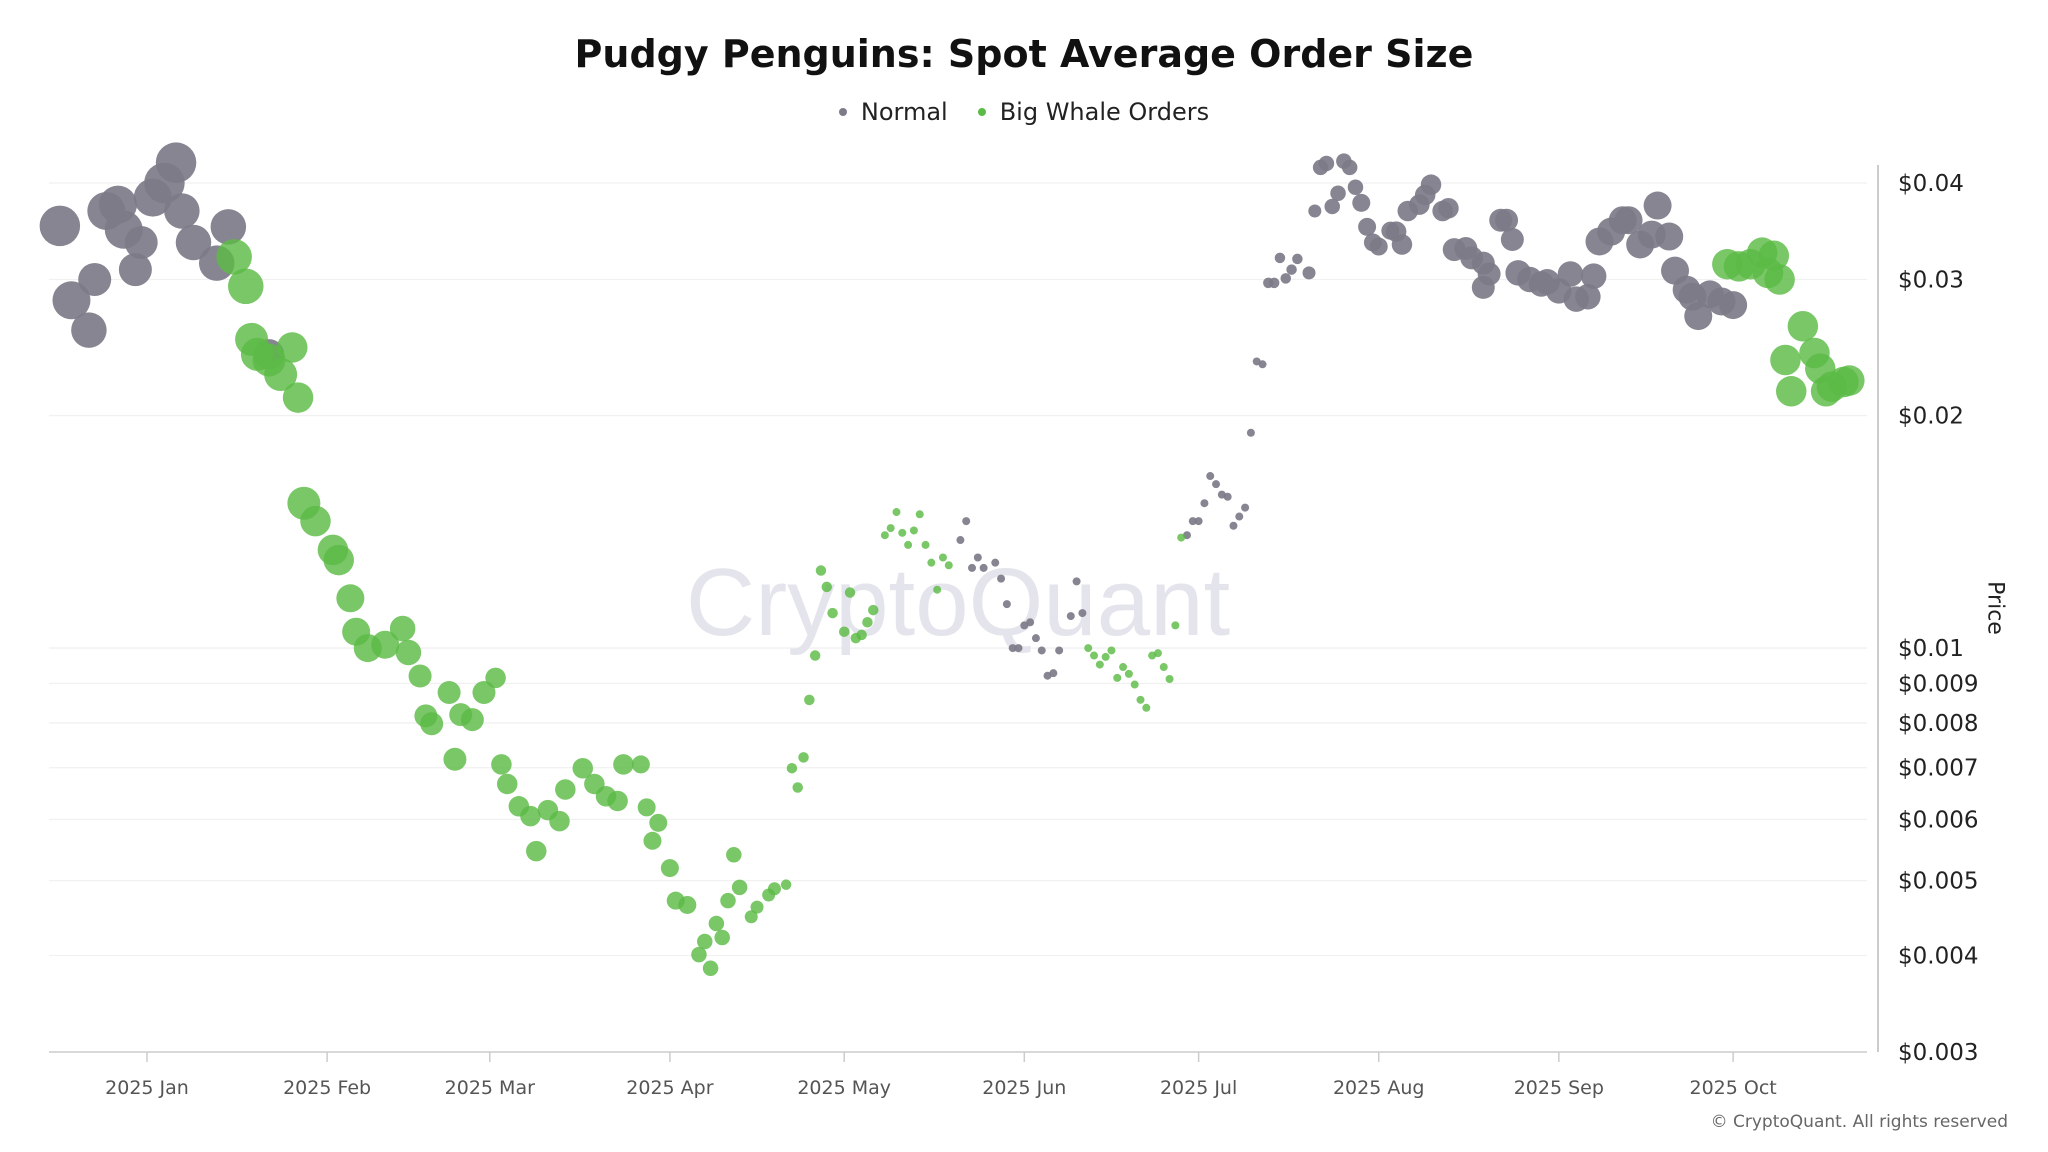 The height and width of the screenshot is (1152, 2048). Describe the element at coordinates (1024, 54) in the screenshot. I see `chart-title: Pudgy Penguins: Spot Average Order Size` at that location.